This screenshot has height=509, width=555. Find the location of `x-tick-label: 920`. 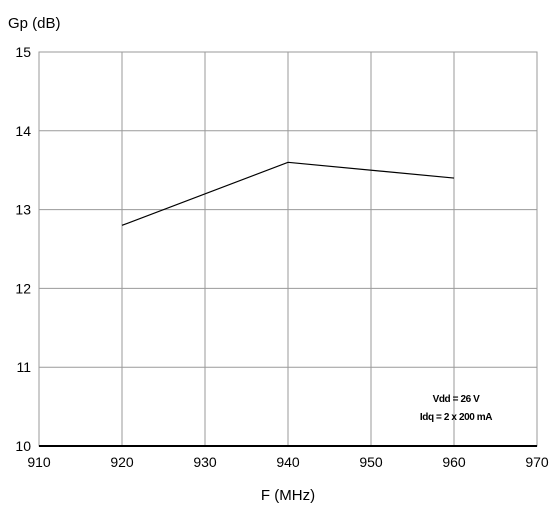

x-tick-label: 920 is located at coordinates (122, 462).